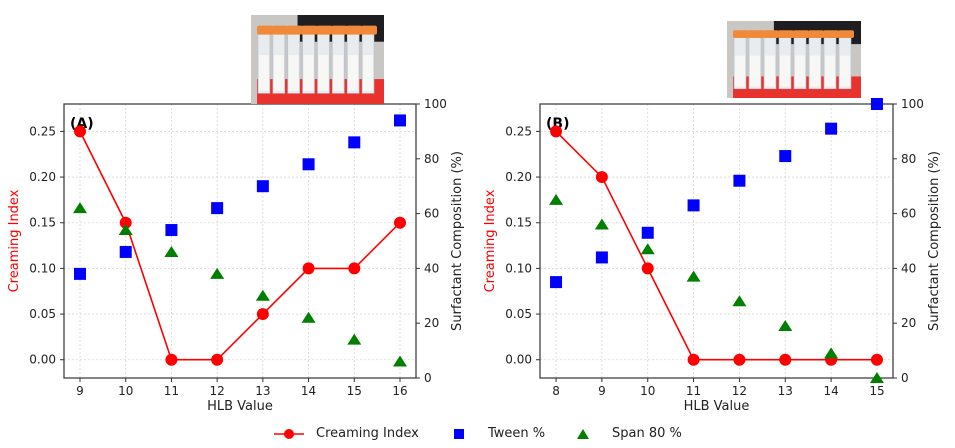  Describe the element at coordinates (908, 214) in the screenshot. I see `y-right-tick-label: 60` at that location.